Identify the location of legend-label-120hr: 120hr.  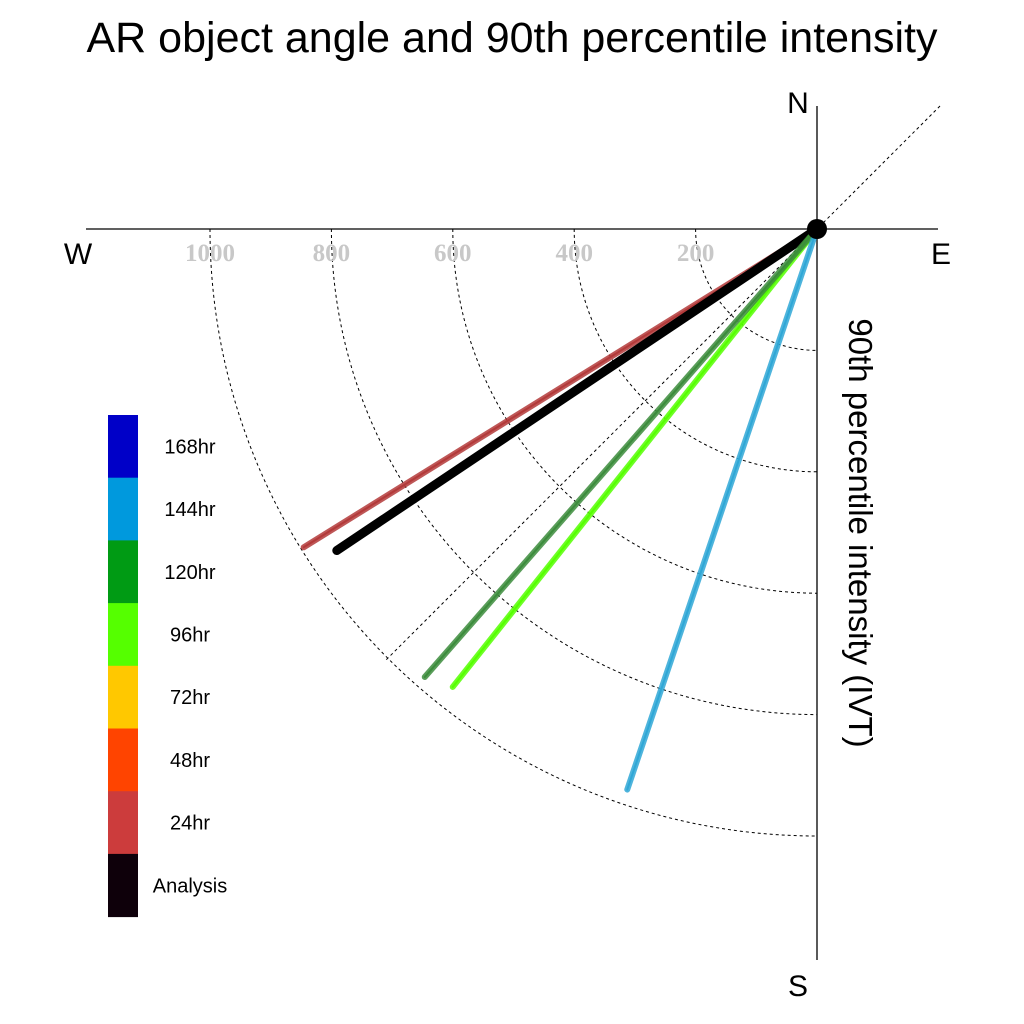
(189, 573).